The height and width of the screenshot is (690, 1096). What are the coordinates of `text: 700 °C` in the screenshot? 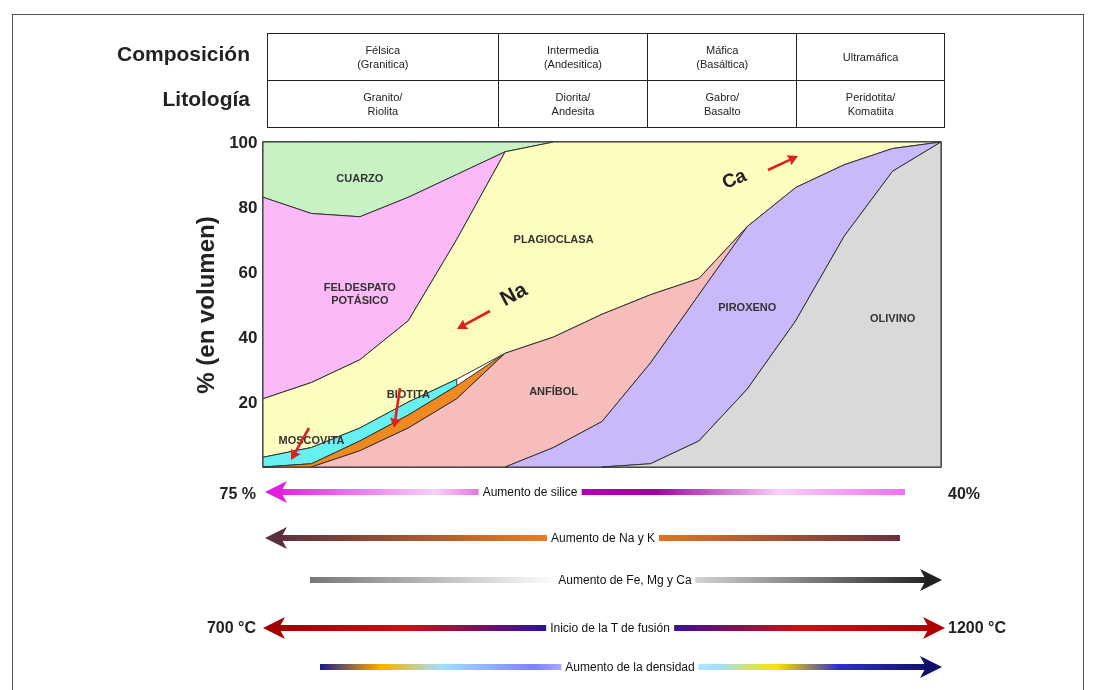 It's located at (231, 628).